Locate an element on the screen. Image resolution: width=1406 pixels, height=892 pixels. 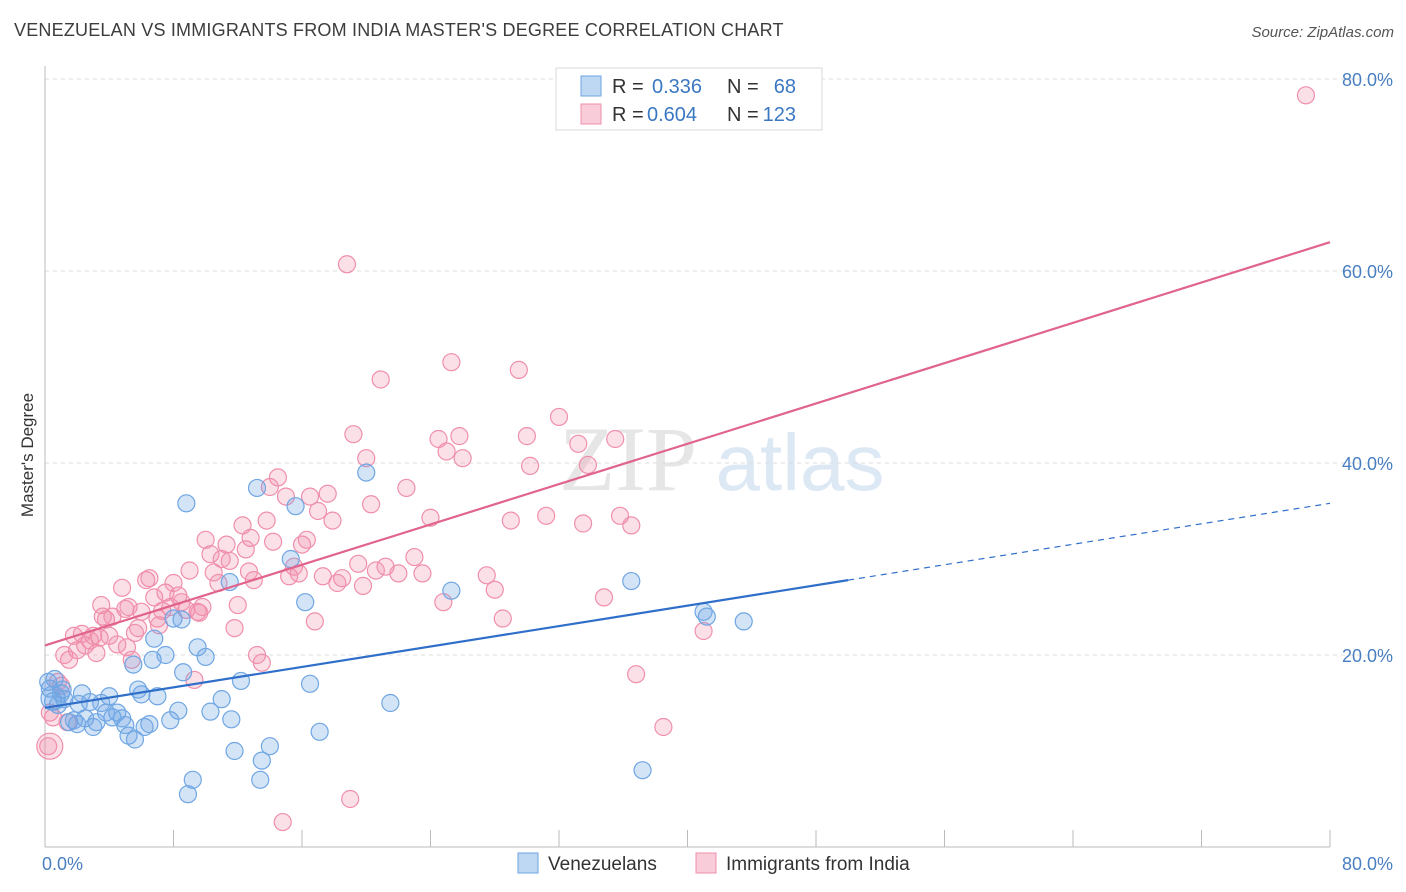
chart-source: Source: ZipAtlas.com is located at coordinates (1322, 32).